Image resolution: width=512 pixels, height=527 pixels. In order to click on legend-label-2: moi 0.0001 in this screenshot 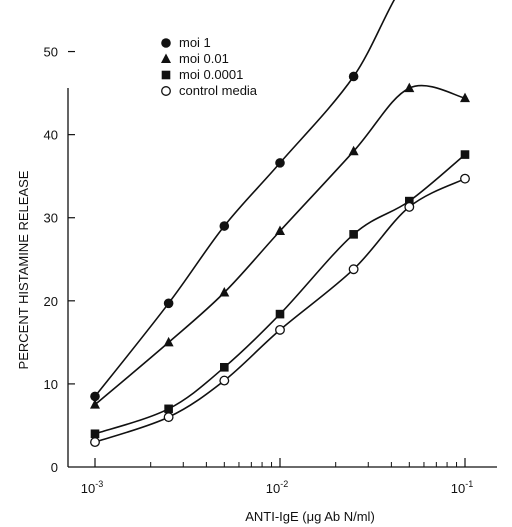, I will do `click(211, 74)`.